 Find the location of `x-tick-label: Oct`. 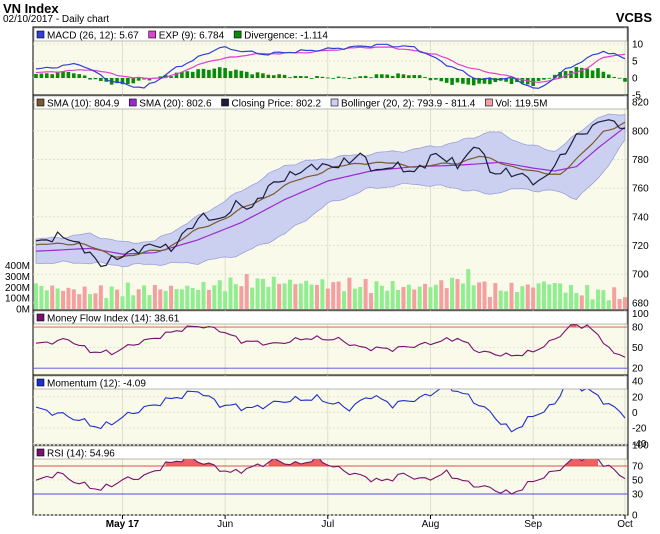

x-tick-label: Oct is located at coordinates (625, 524).